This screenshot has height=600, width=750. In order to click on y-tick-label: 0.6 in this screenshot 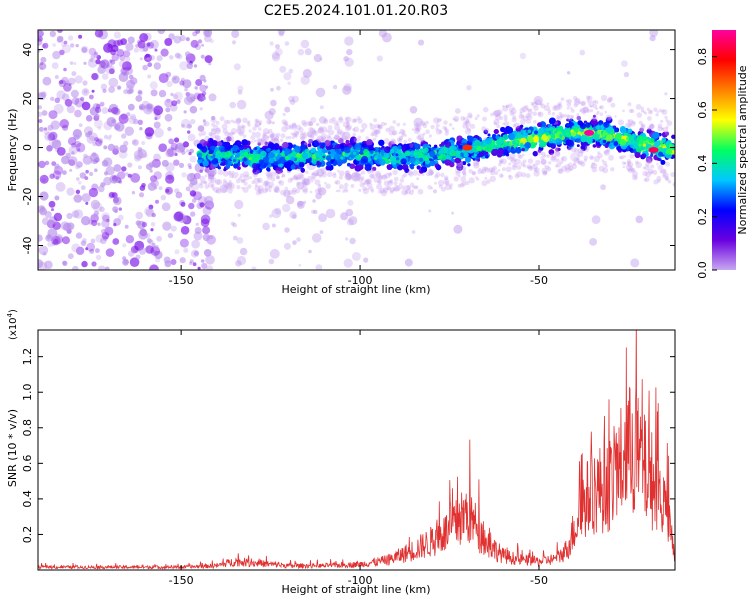, I will do `click(27, 464)`.